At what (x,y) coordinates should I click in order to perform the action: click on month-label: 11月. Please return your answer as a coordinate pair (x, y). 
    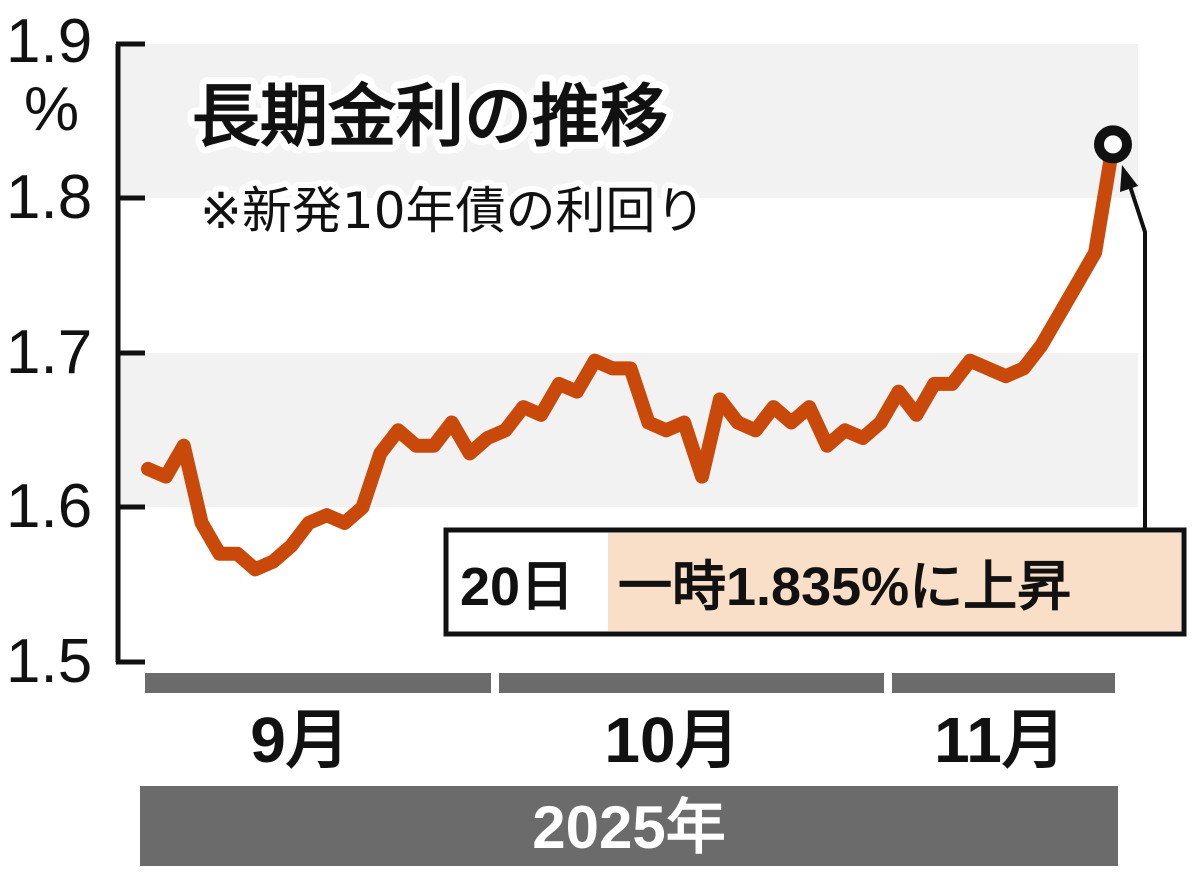
    Looking at the image, I should click on (1000, 740).